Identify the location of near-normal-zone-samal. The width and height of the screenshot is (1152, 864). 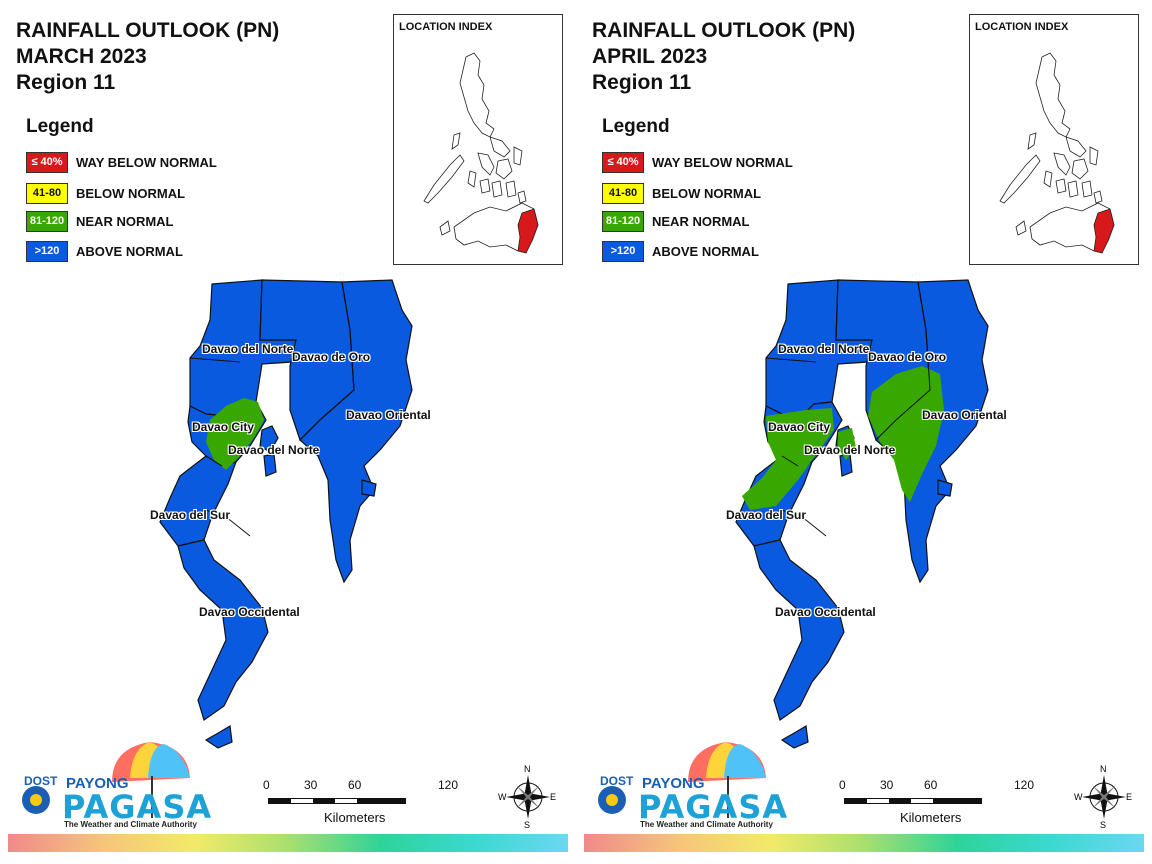
(847, 444).